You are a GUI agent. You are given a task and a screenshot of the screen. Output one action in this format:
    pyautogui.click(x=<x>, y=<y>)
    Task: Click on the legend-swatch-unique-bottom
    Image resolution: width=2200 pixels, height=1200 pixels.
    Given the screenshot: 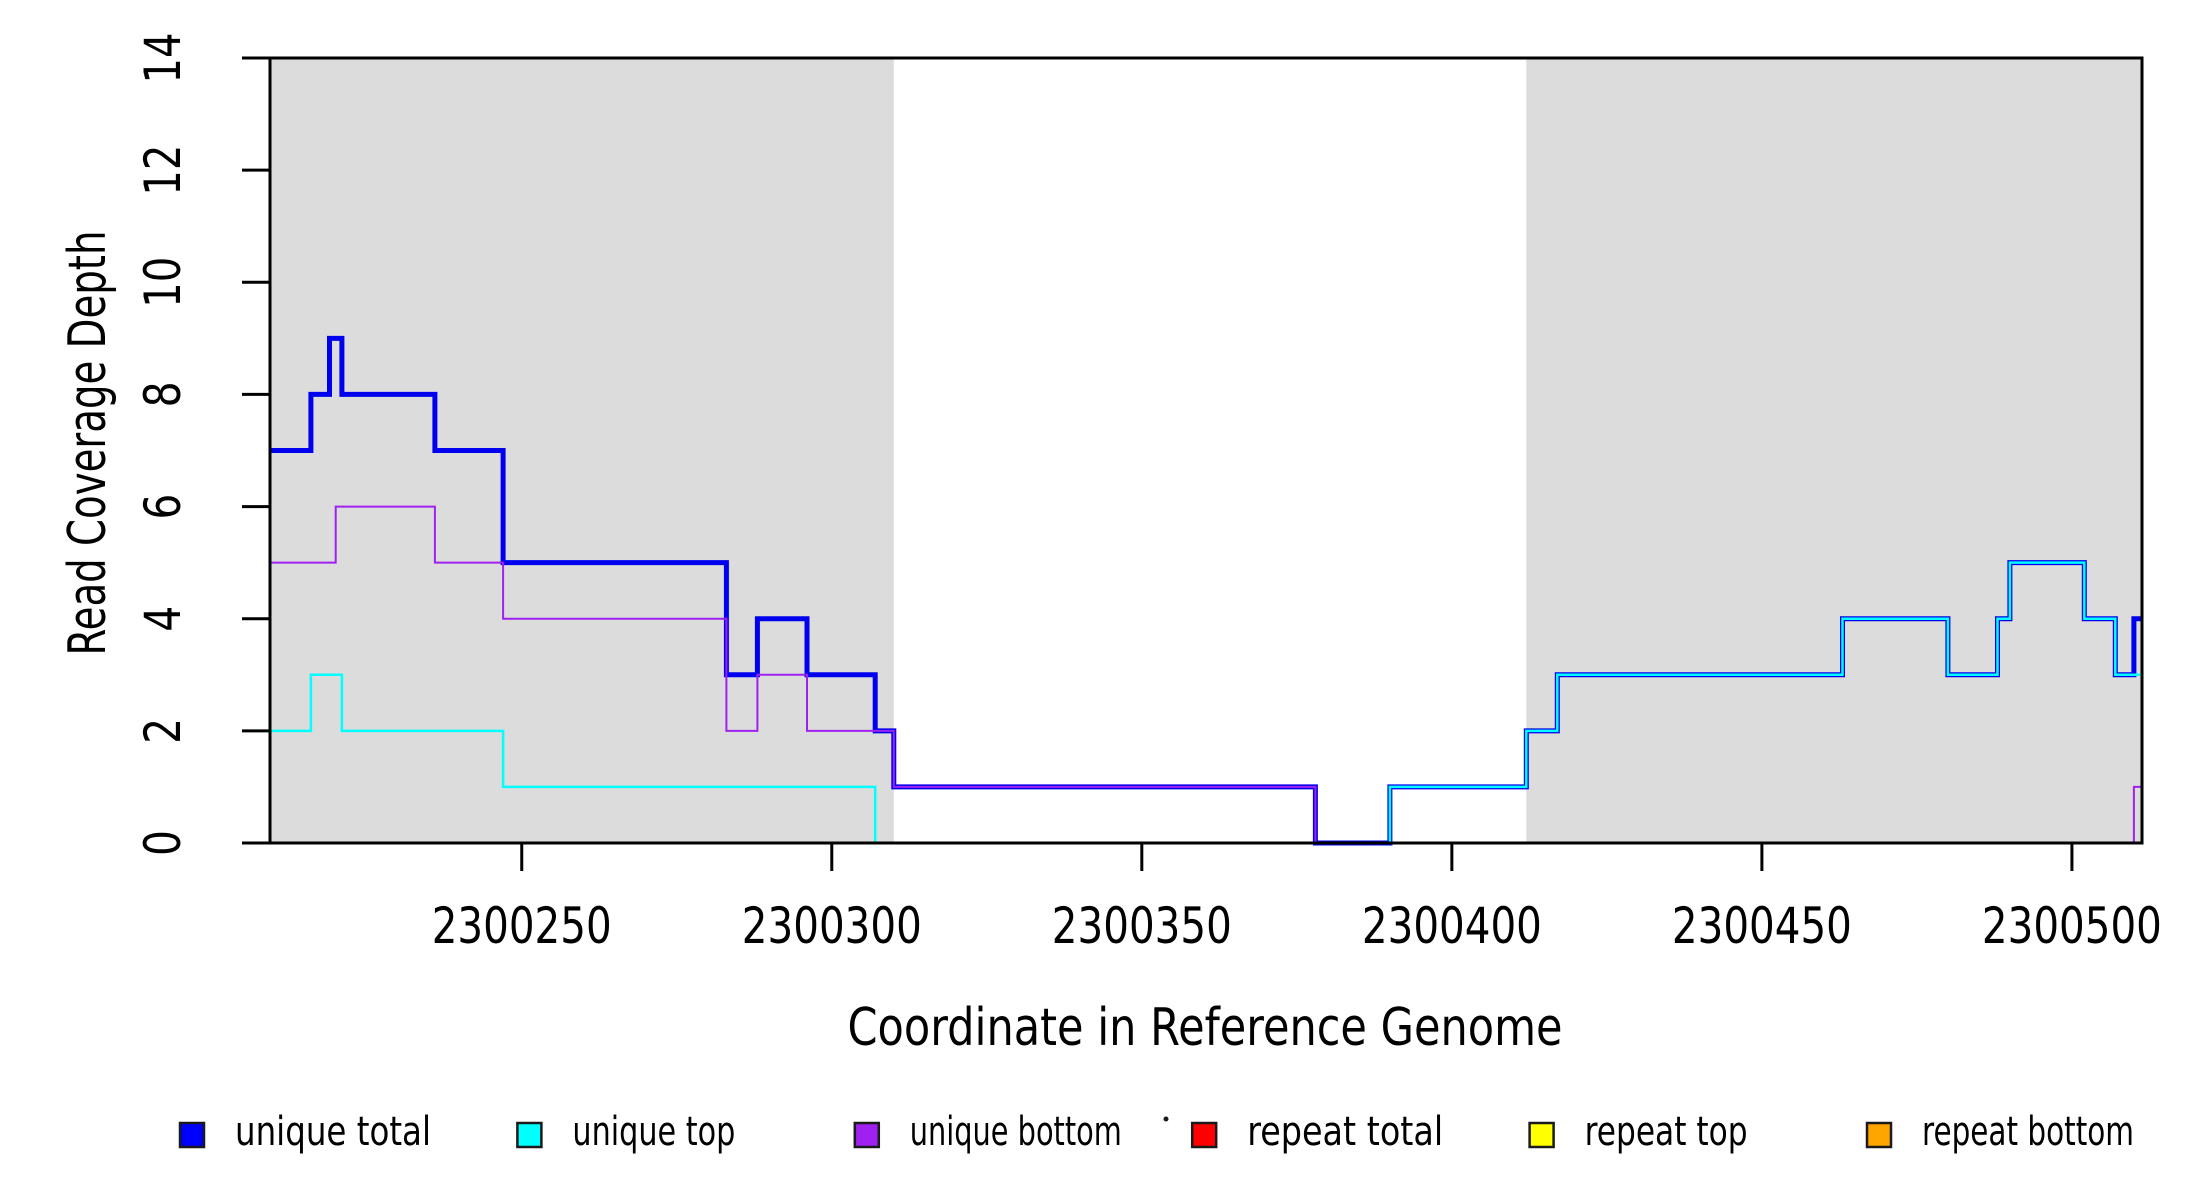 What is the action you would take?
    pyautogui.click(x=867, y=1135)
    